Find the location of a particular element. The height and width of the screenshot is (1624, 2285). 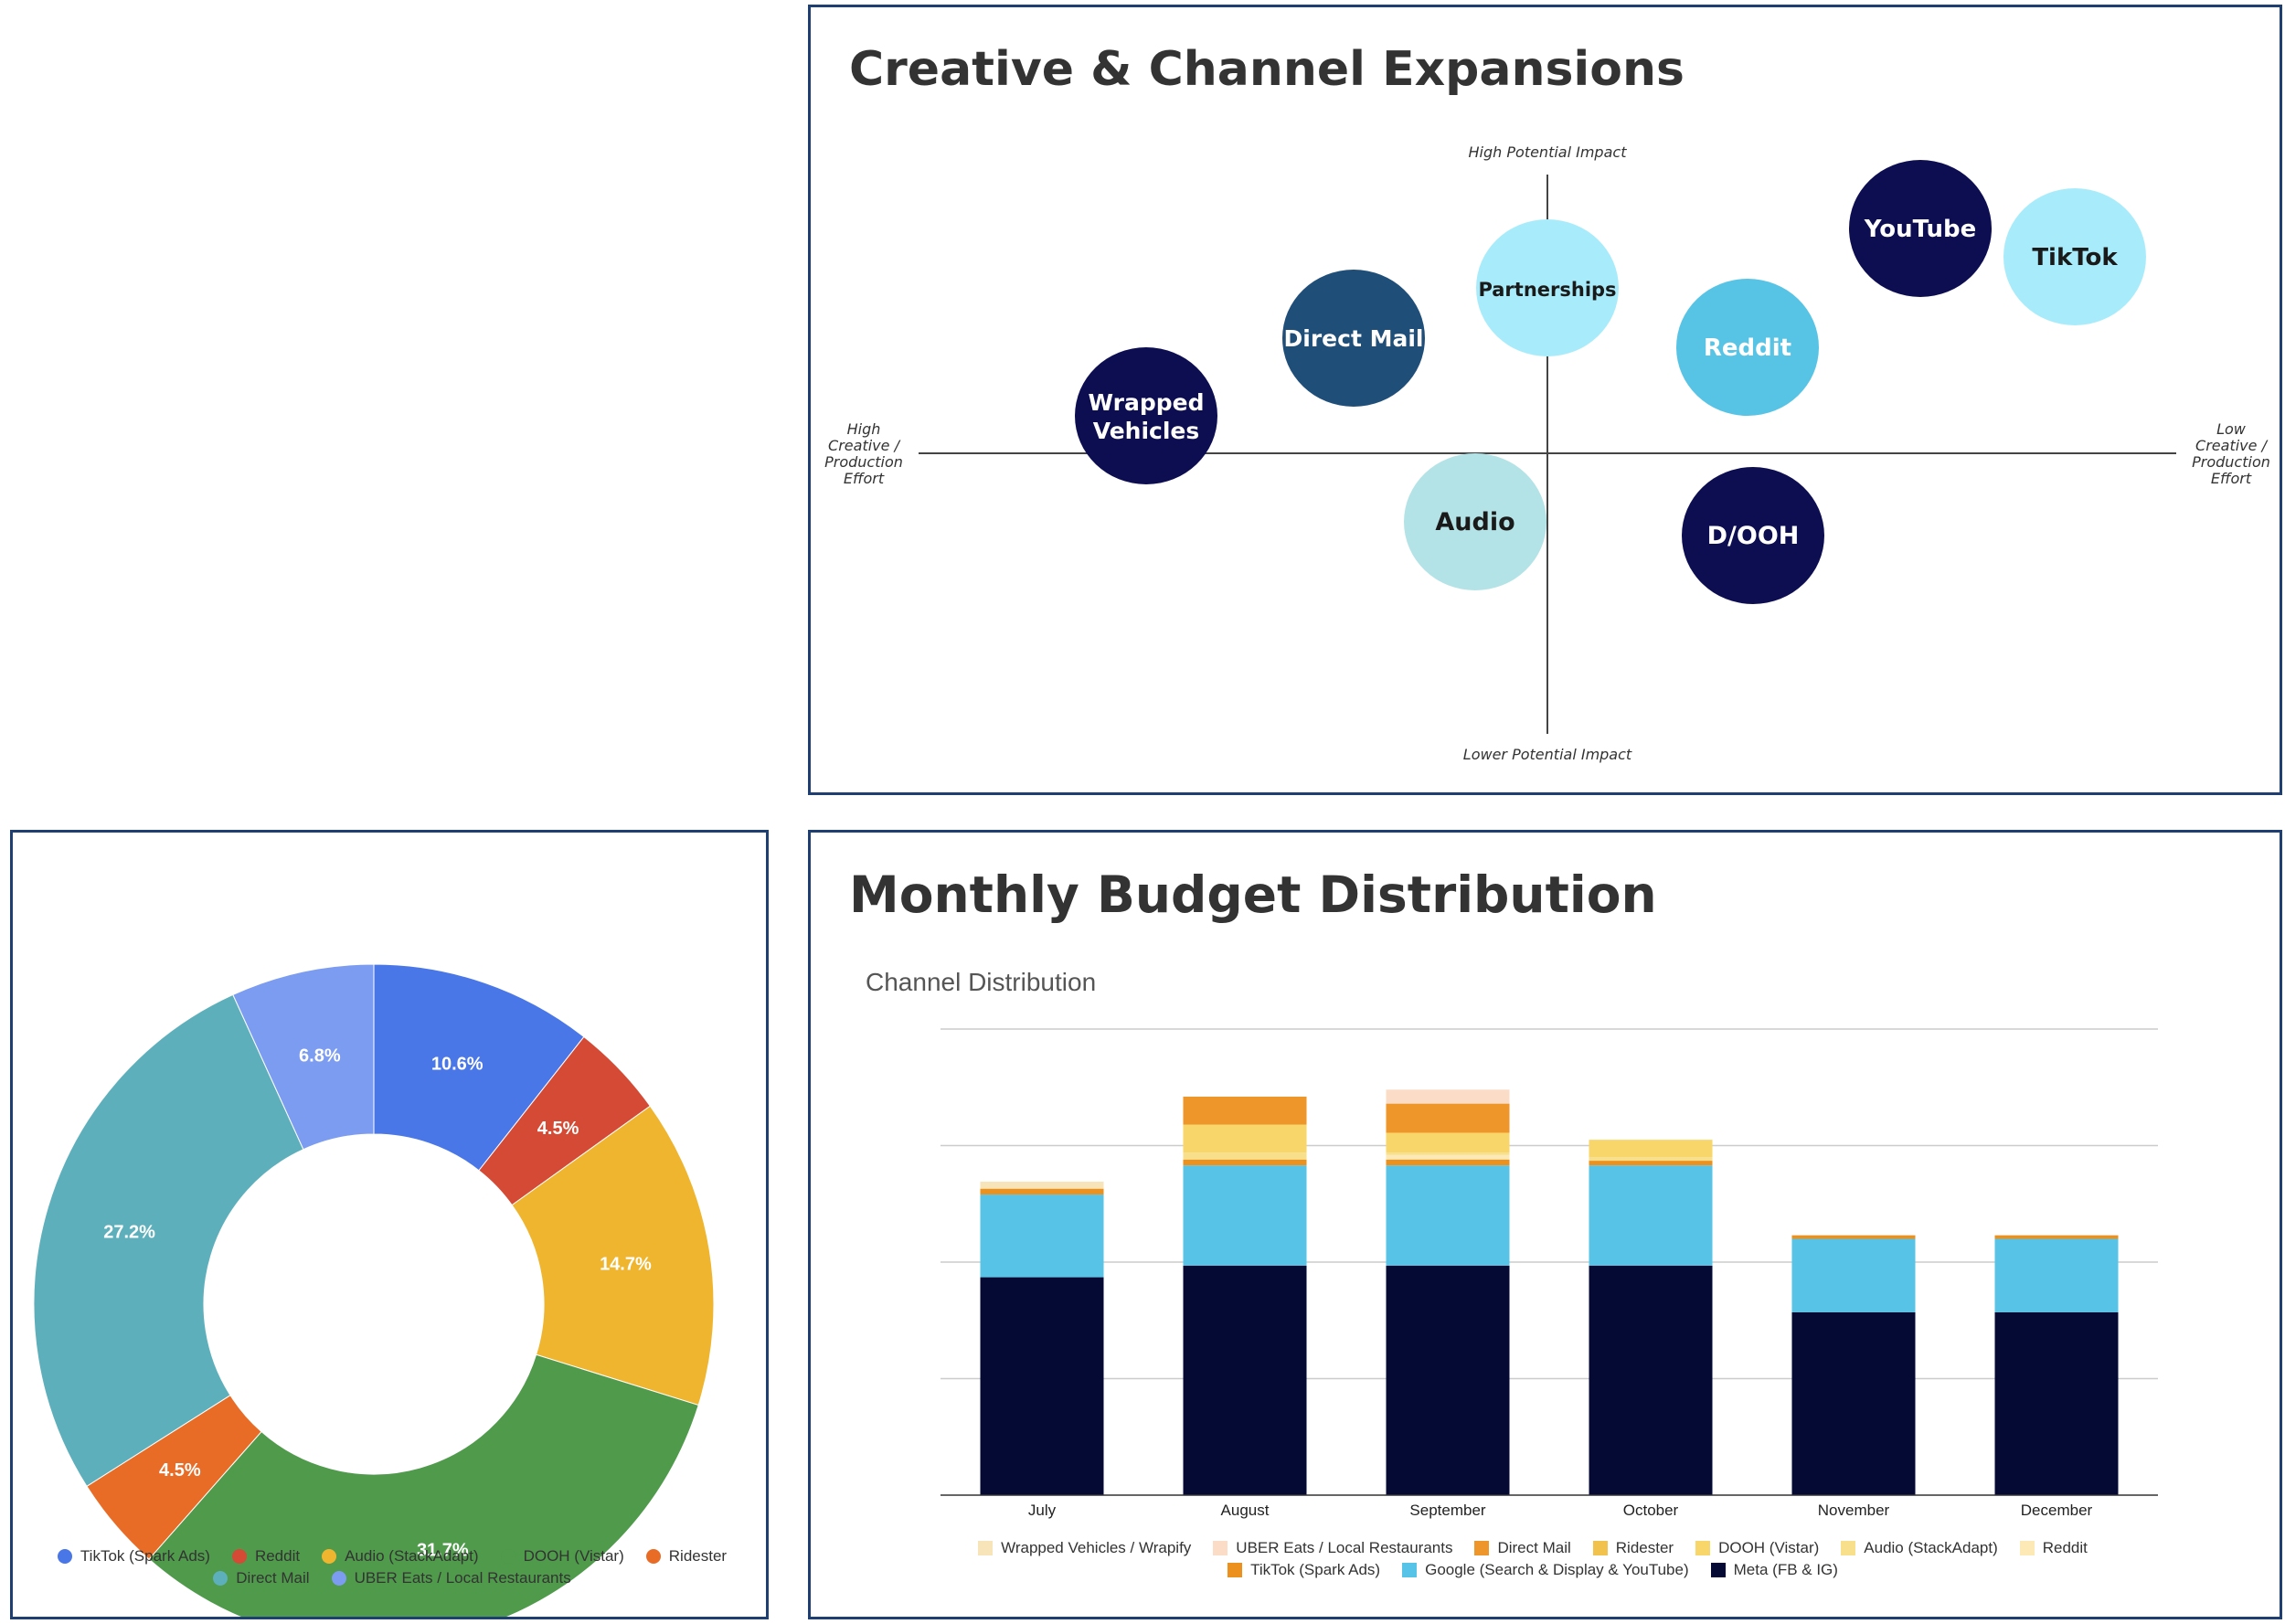

bubble-d-ooh: D/OOH is located at coordinates (1753, 535).